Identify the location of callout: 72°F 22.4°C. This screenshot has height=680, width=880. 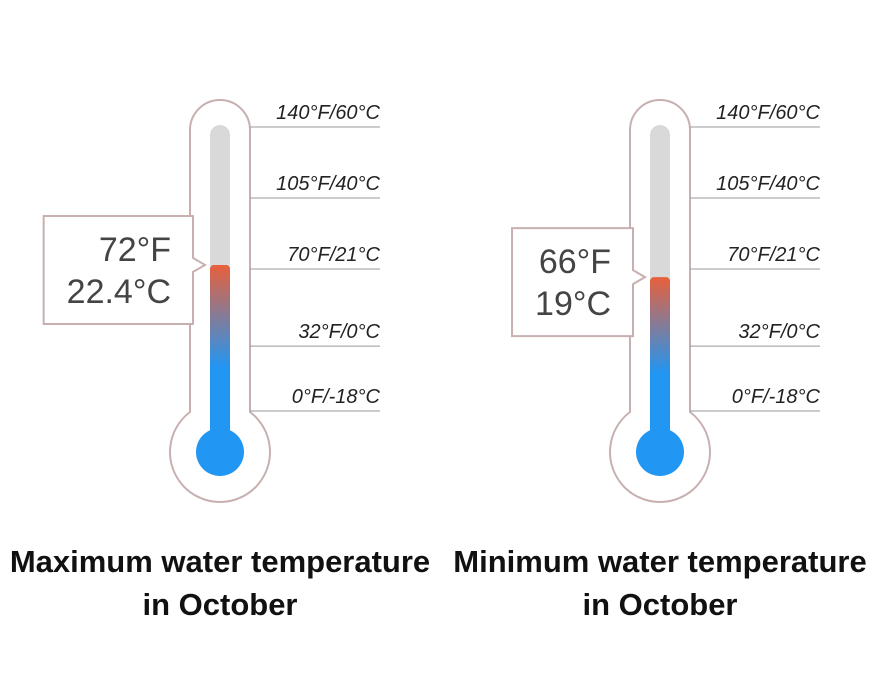
(124, 269).